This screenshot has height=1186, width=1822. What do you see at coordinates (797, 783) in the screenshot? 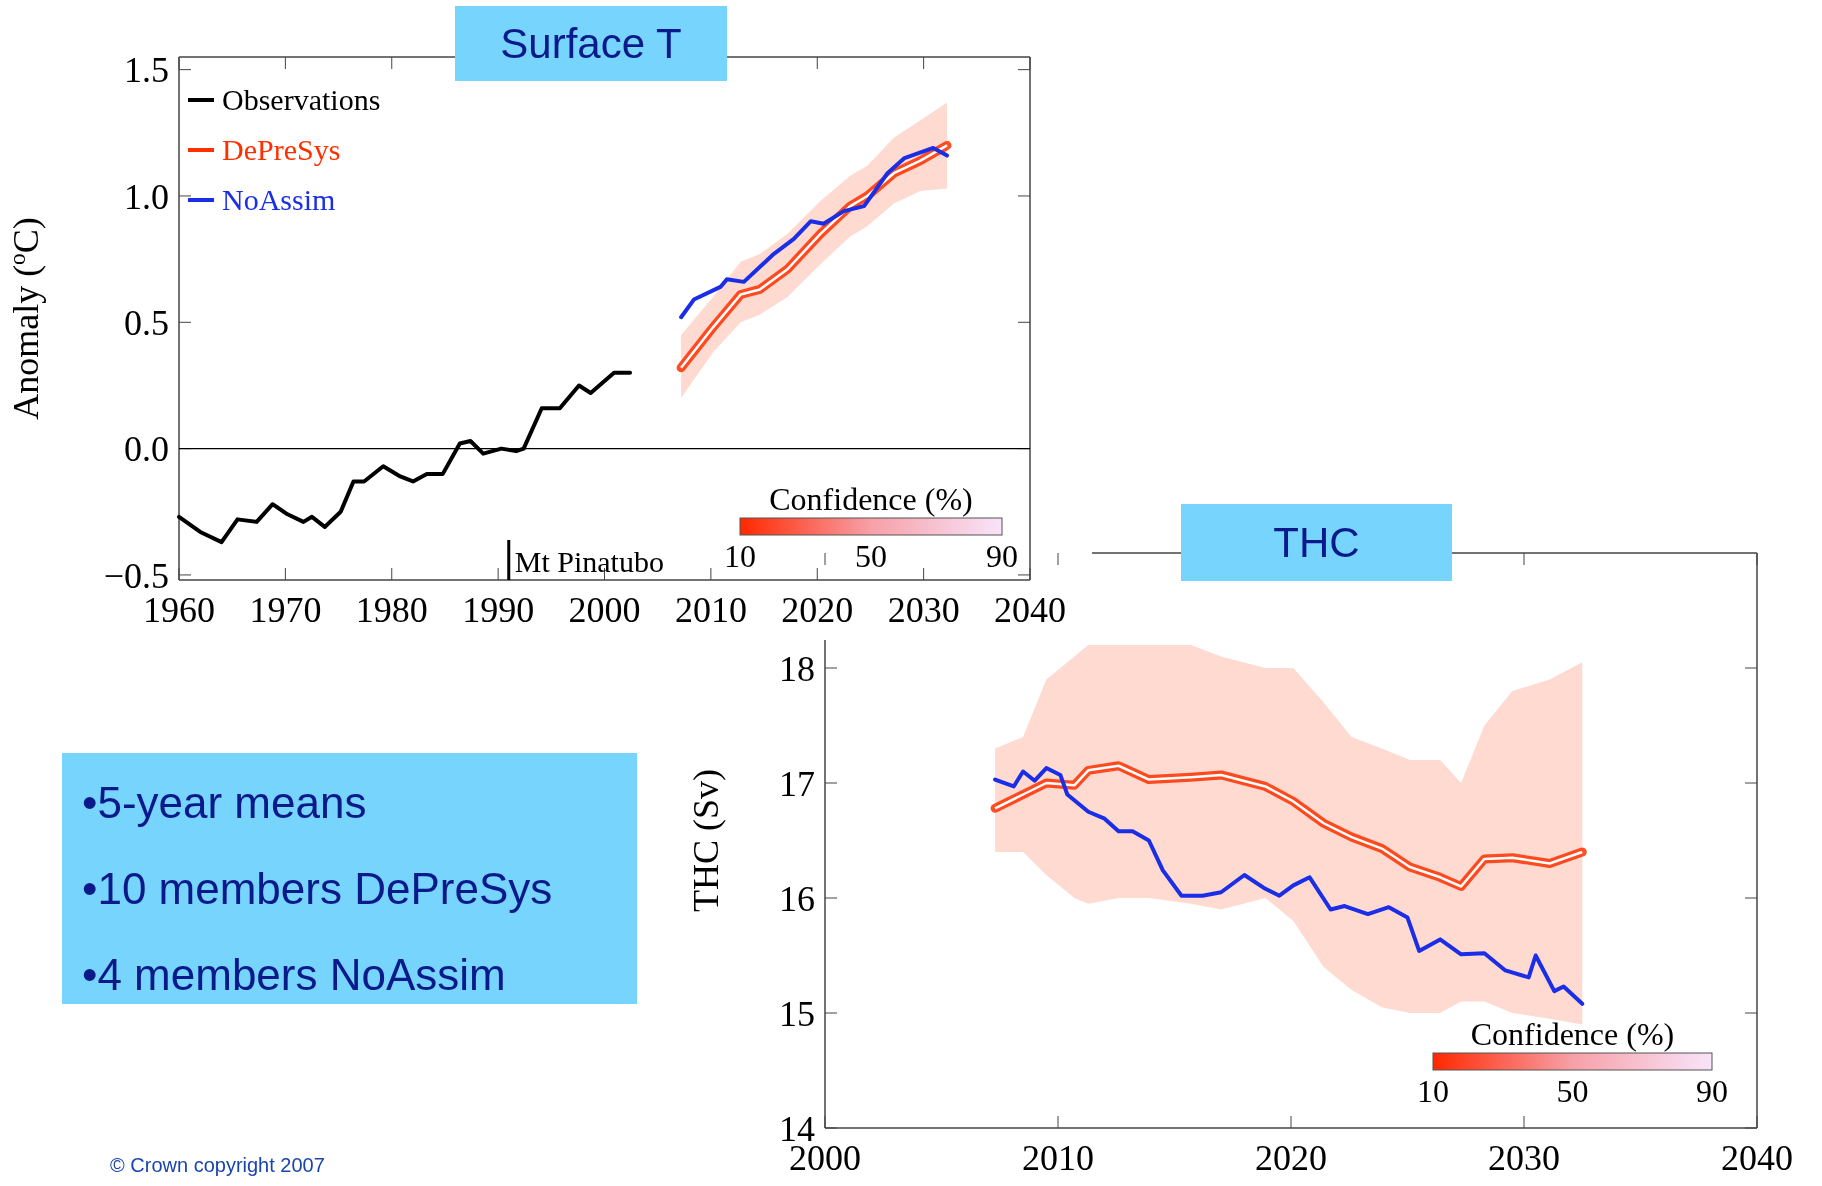
I see `y-tick-label: 17` at bounding box center [797, 783].